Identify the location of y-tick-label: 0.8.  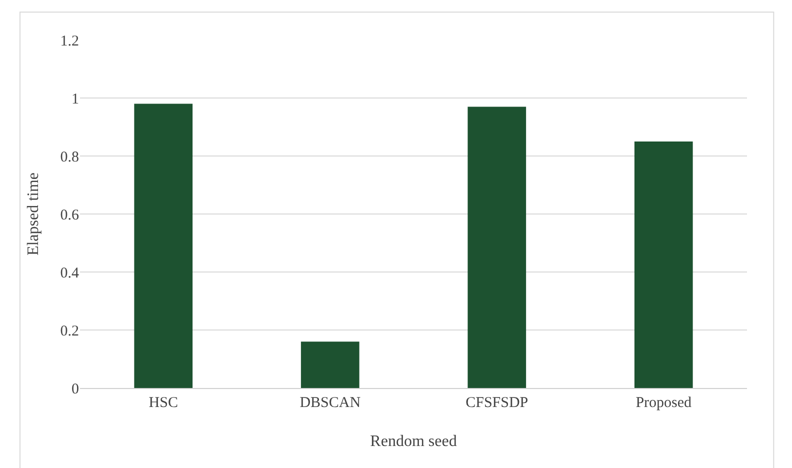
(69, 157).